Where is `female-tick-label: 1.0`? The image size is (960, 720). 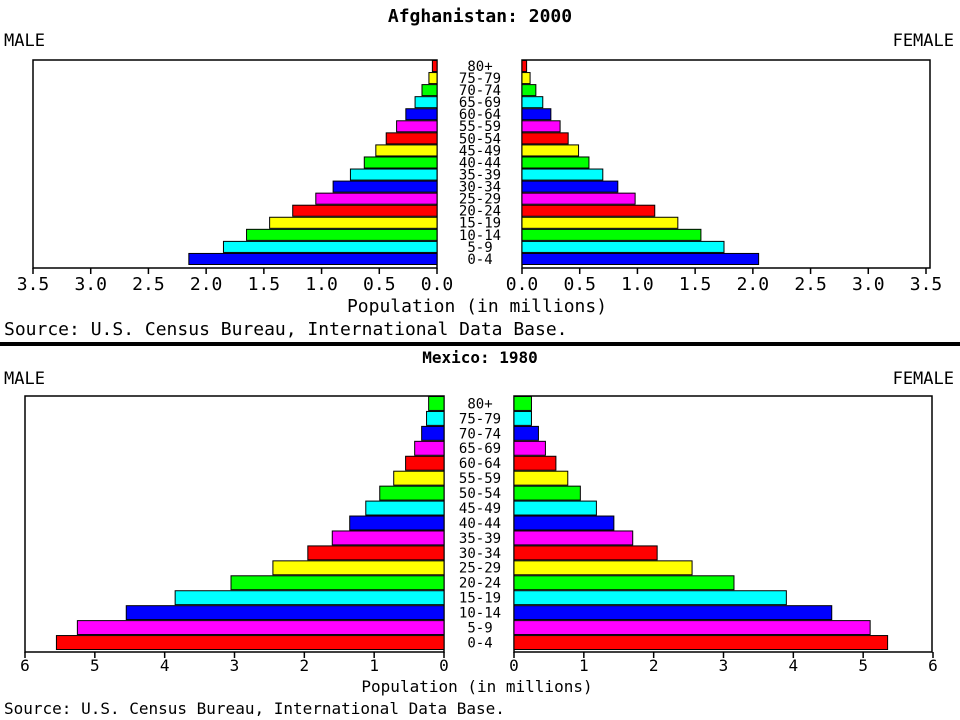 female-tick-label: 1.0 is located at coordinates (637, 284).